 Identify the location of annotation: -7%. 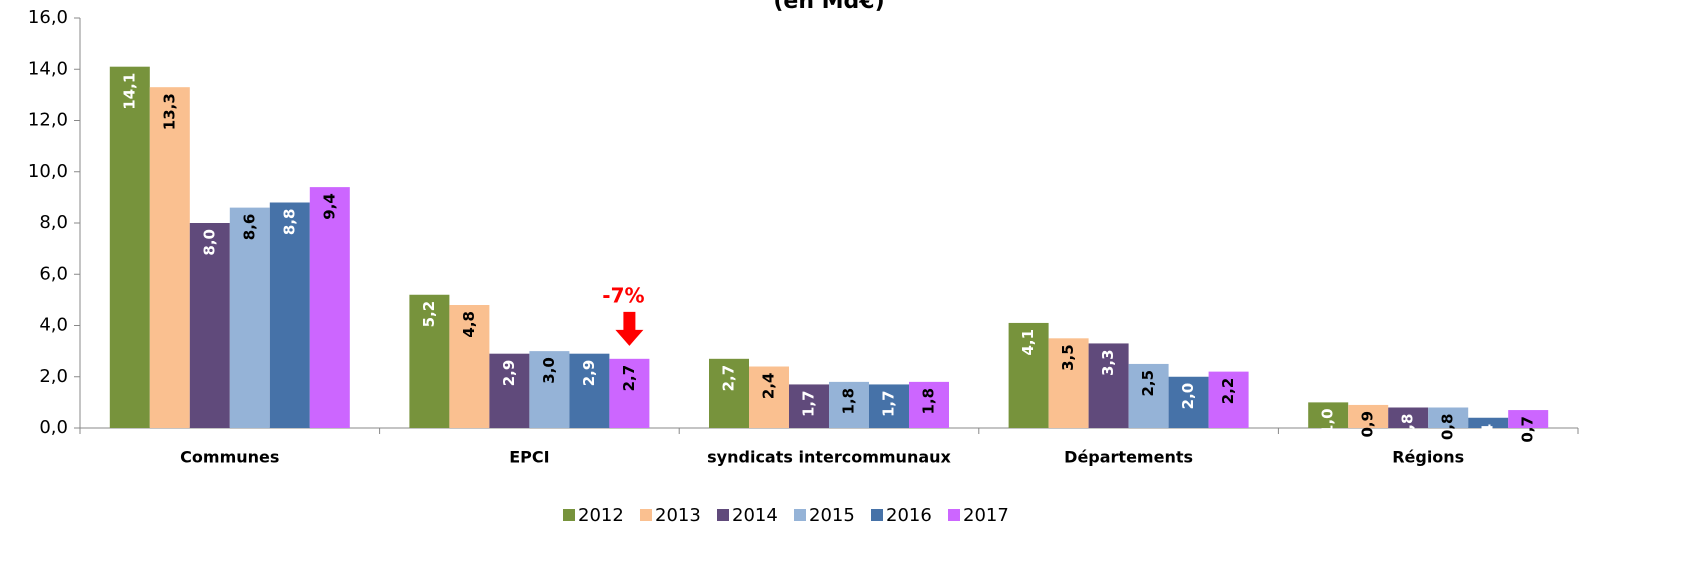
(623, 295).